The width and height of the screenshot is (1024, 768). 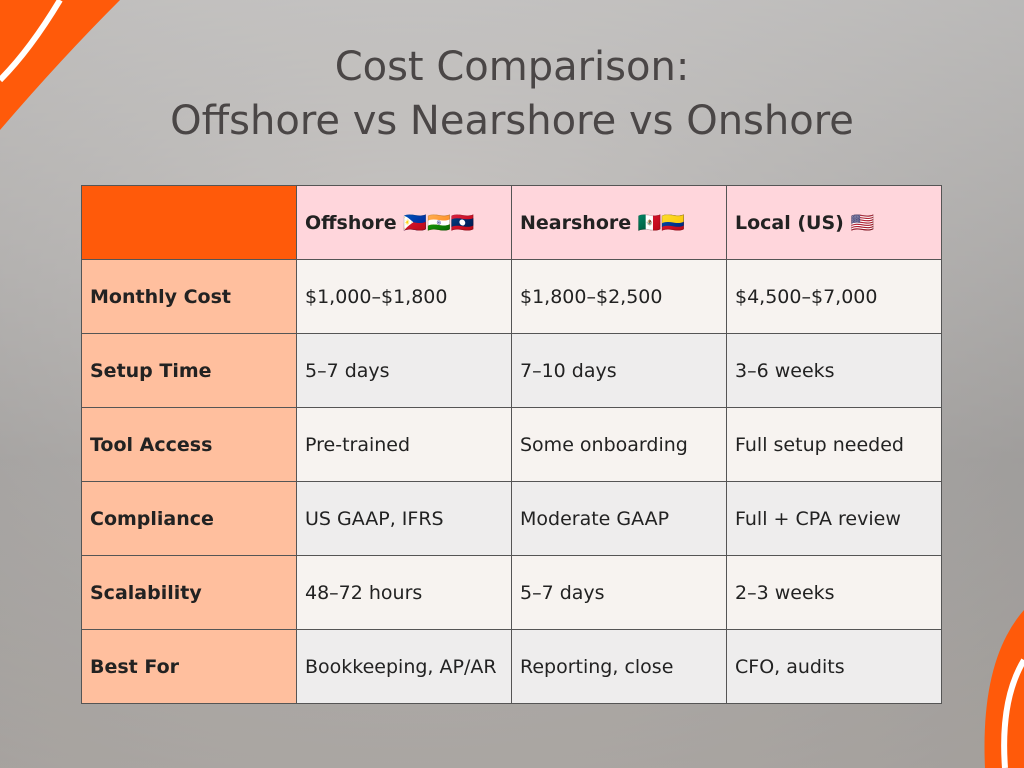 I want to click on row-label: Tool Access, so click(x=189, y=444).